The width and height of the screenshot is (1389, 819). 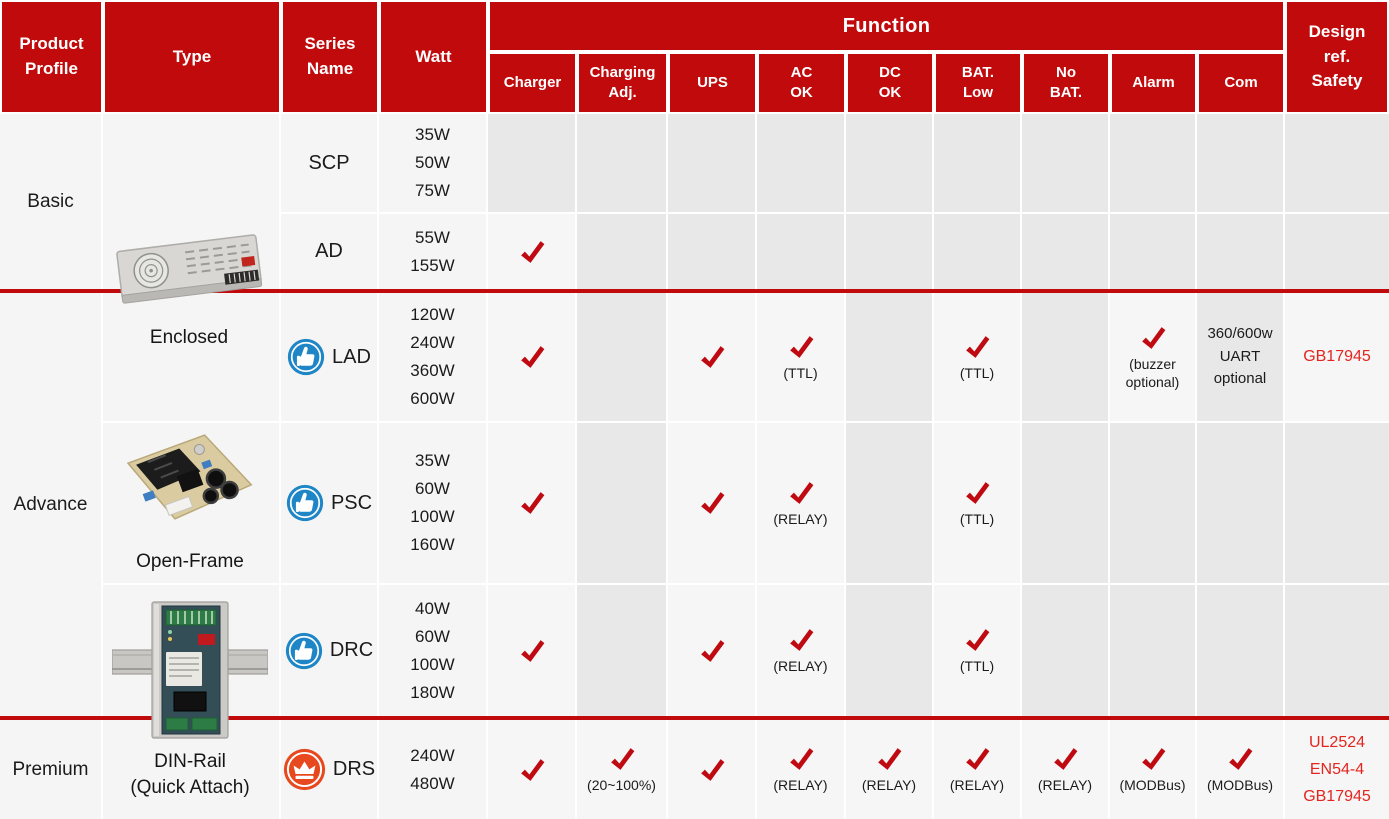 I want to click on header-line: Product, so click(x=51, y=44).